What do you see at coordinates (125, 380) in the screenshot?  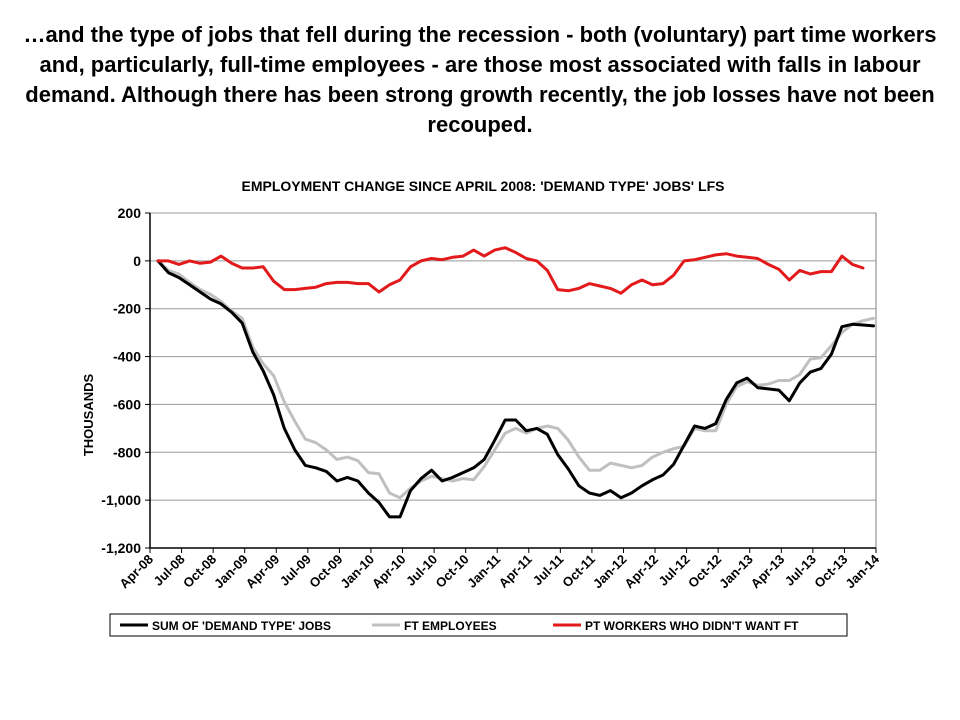 I see `y-axis-tick-labels: 200 0 -200 -400 -600 -800 -1,000 -1,200` at bounding box center [125, 380].